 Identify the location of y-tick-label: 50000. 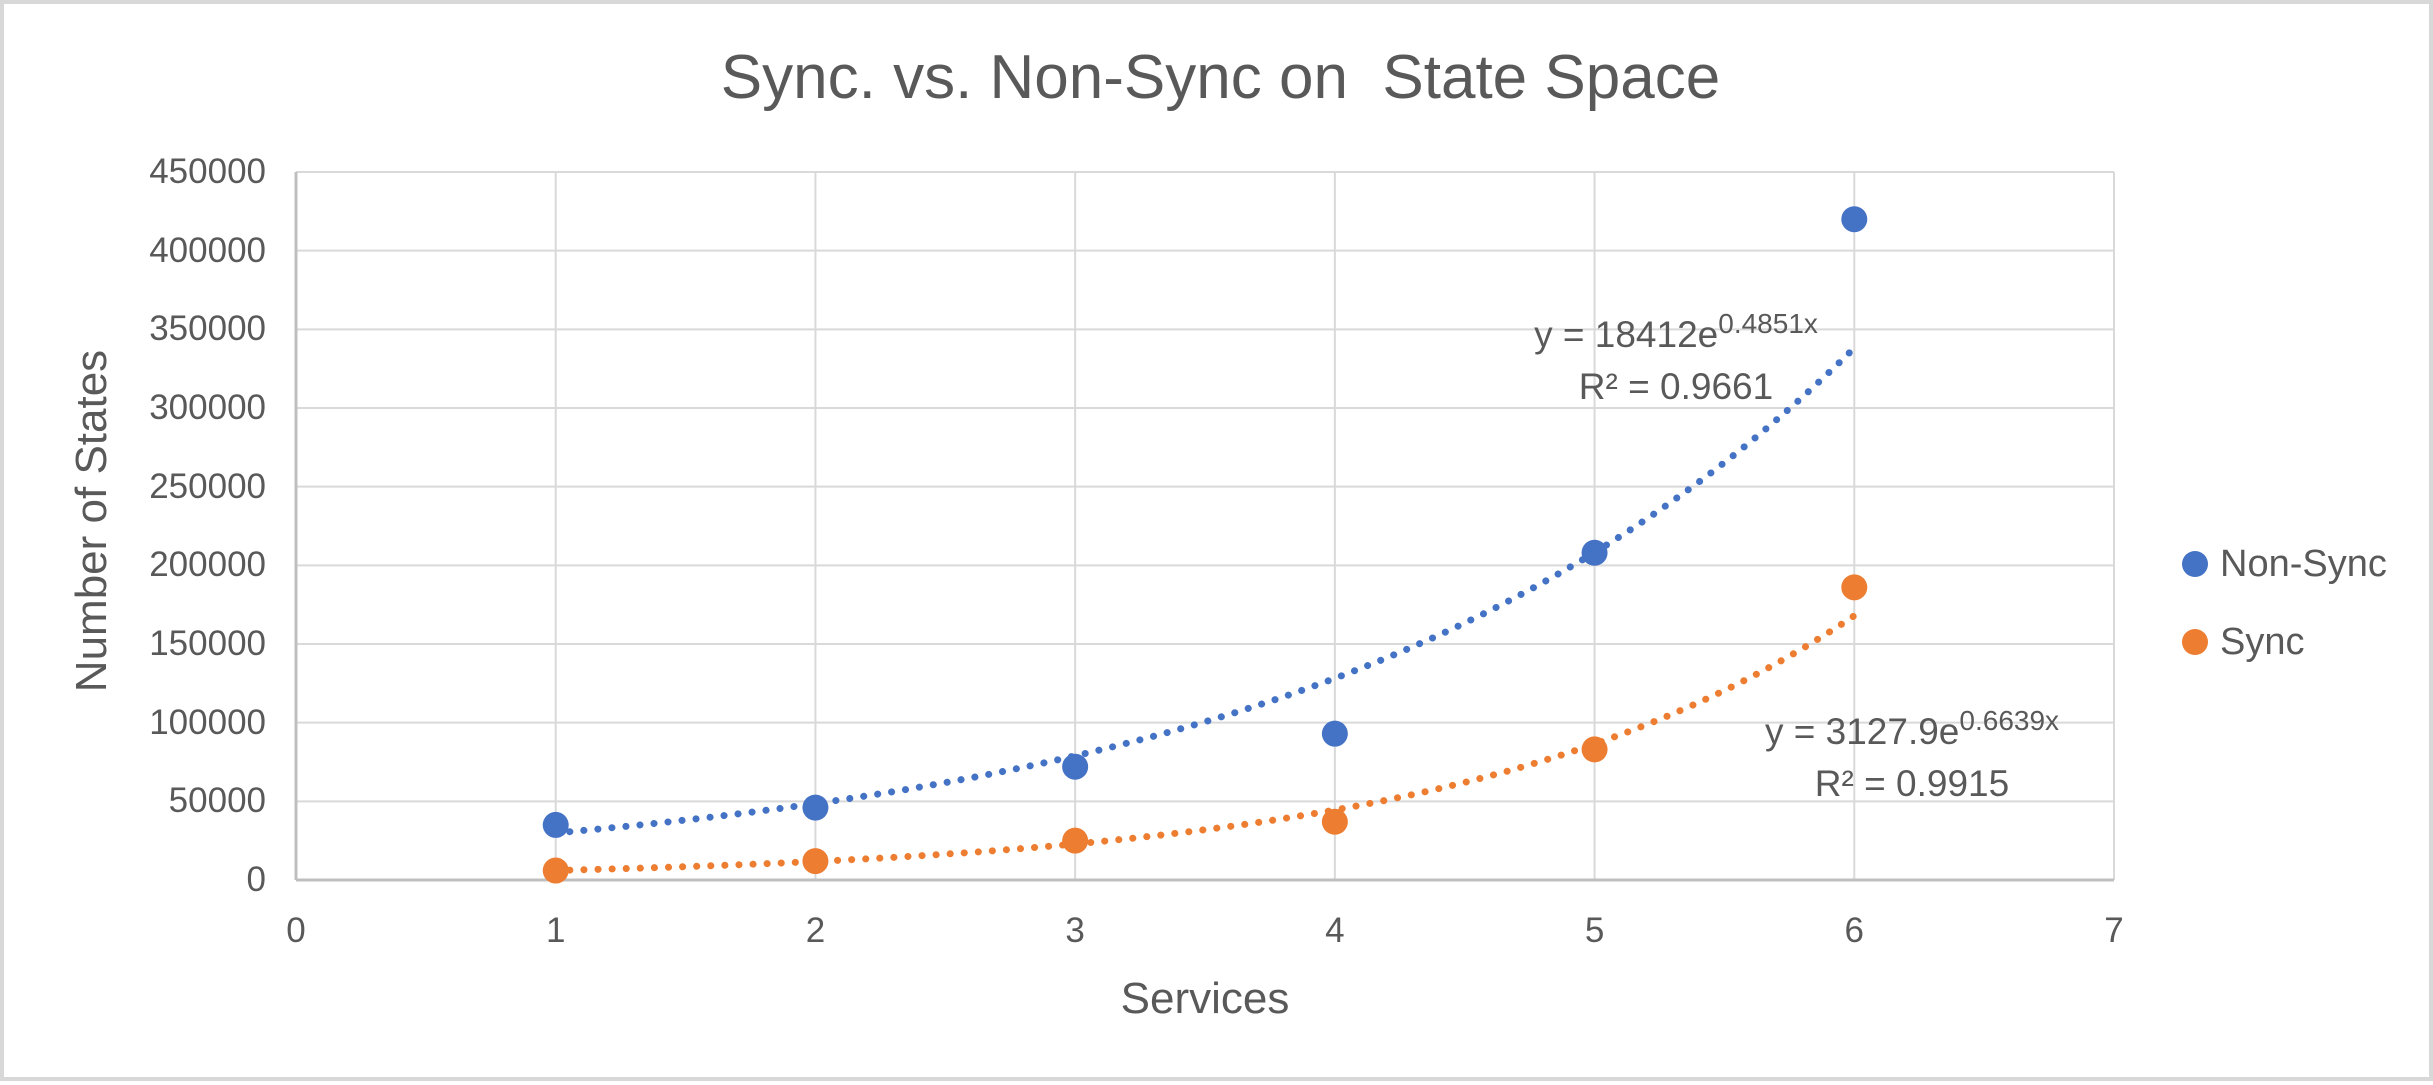
(217, 801).